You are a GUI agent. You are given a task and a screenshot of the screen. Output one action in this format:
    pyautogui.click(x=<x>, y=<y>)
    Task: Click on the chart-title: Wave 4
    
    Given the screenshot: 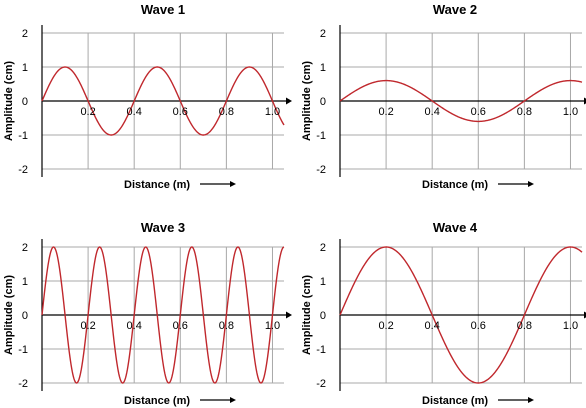 What is the action you would take?
    pyautogui.click(x=455, y=227)
    